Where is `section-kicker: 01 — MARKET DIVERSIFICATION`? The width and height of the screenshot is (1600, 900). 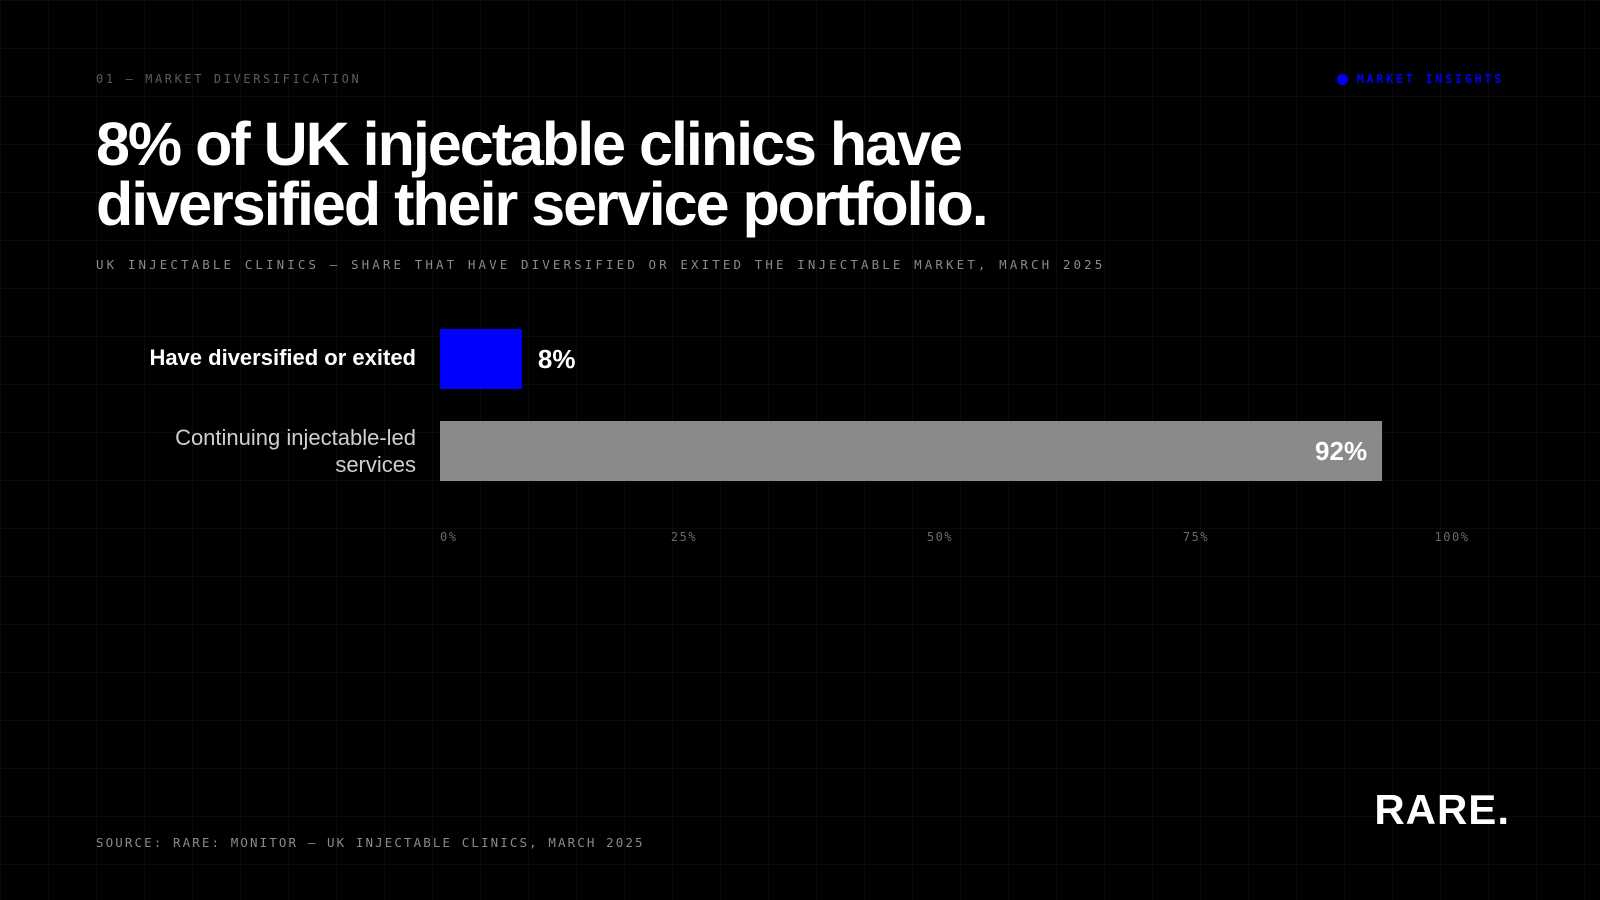
section-kicker: 01 — MARKET DIVERSIFICATION is located at coordinates (229, 79).